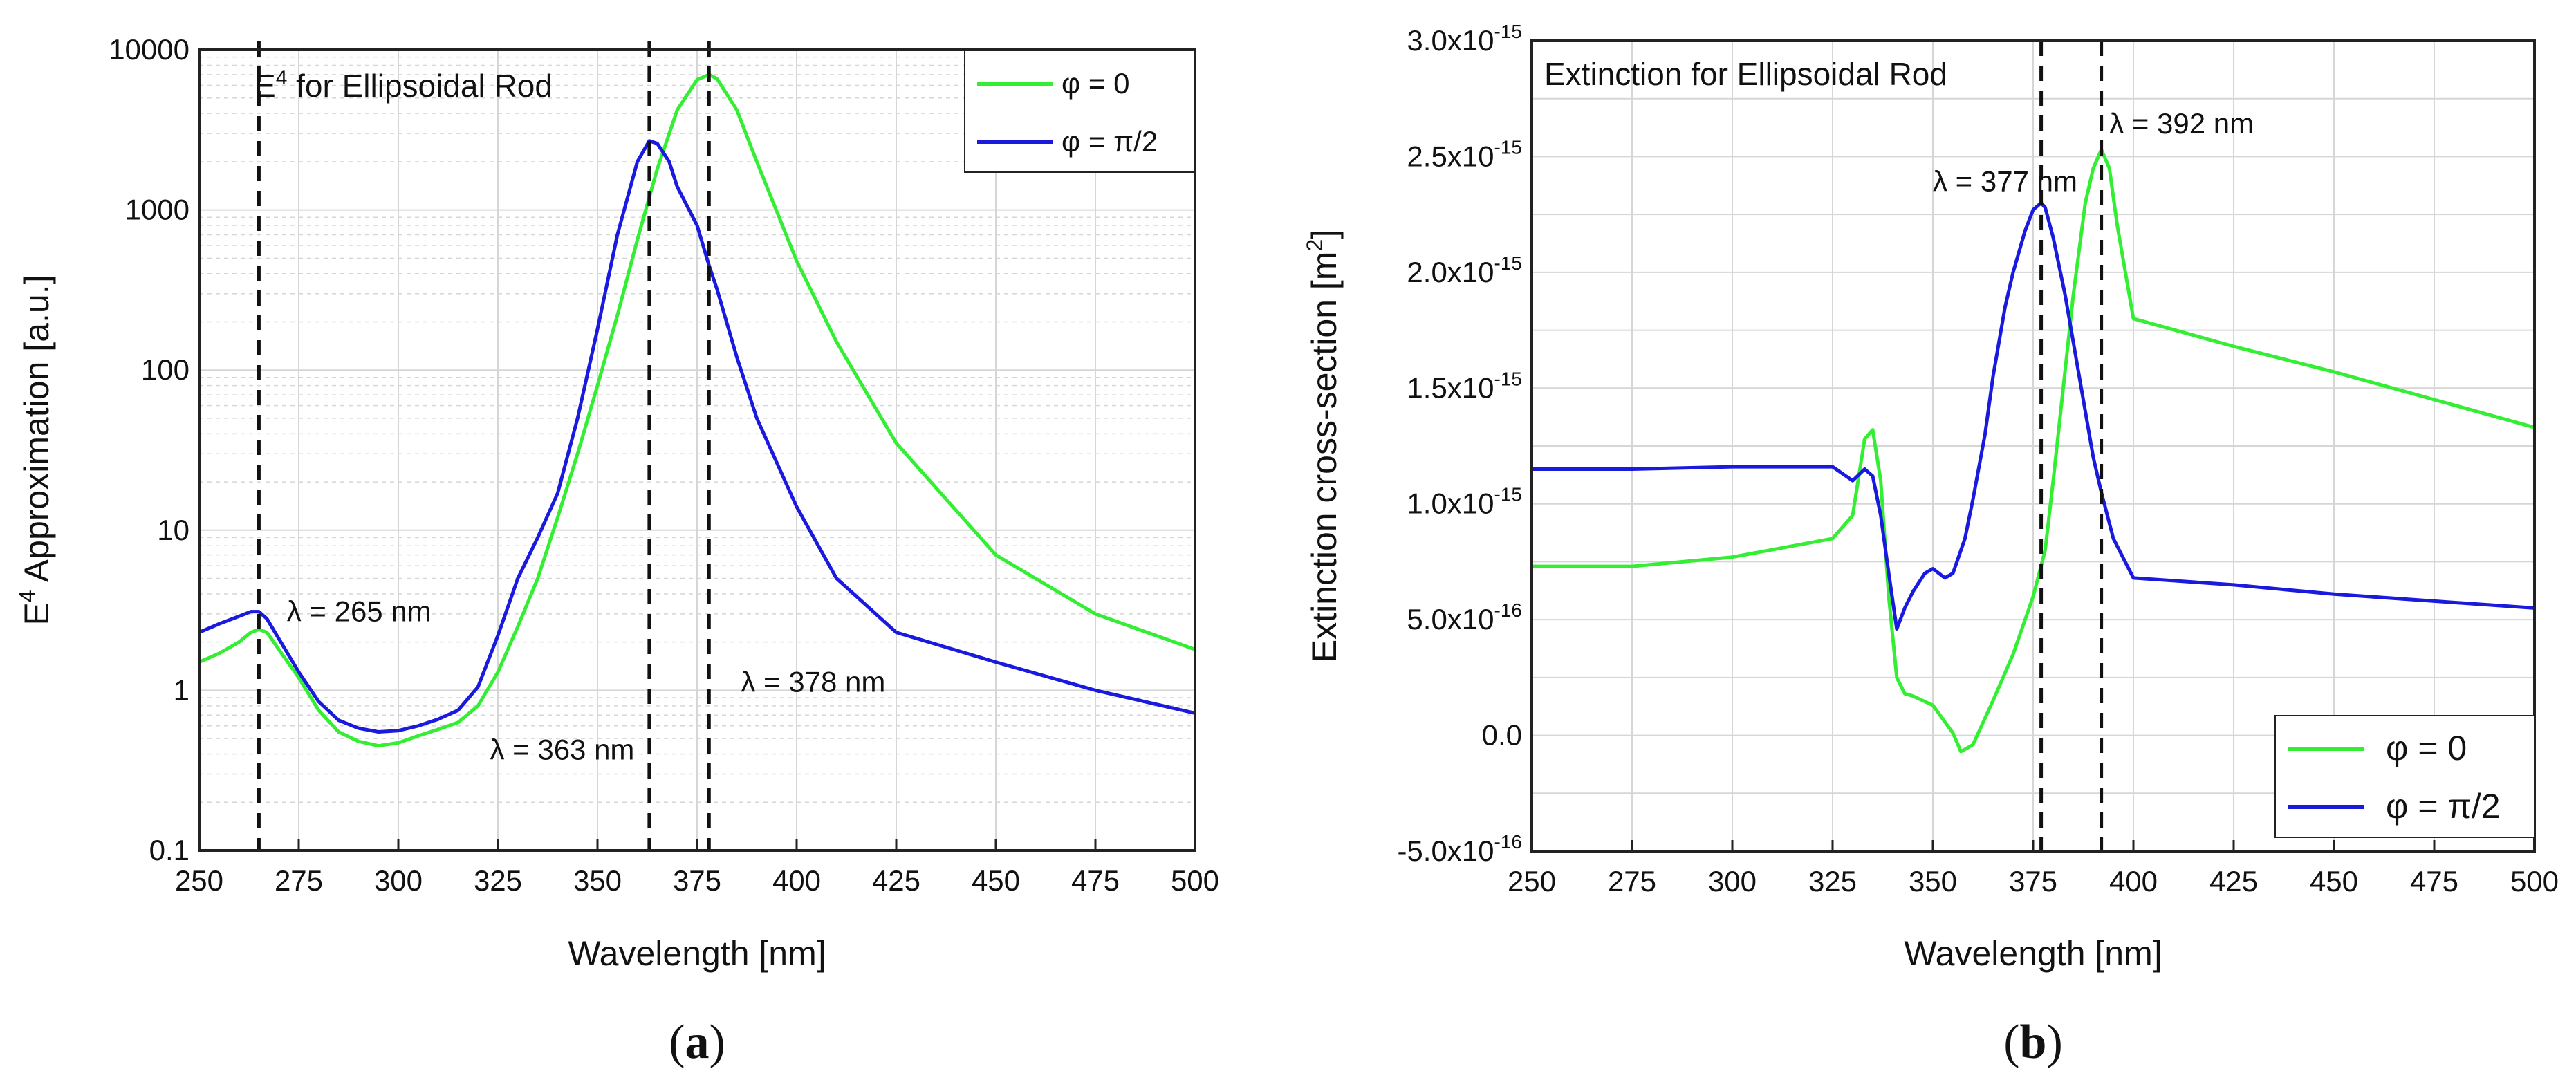 The width and height of the screenshot is (2576, 1080). Describe the element at coordinates (2033, 1042) in the screenshot. I see `panel-b-label: (b)` at that location.